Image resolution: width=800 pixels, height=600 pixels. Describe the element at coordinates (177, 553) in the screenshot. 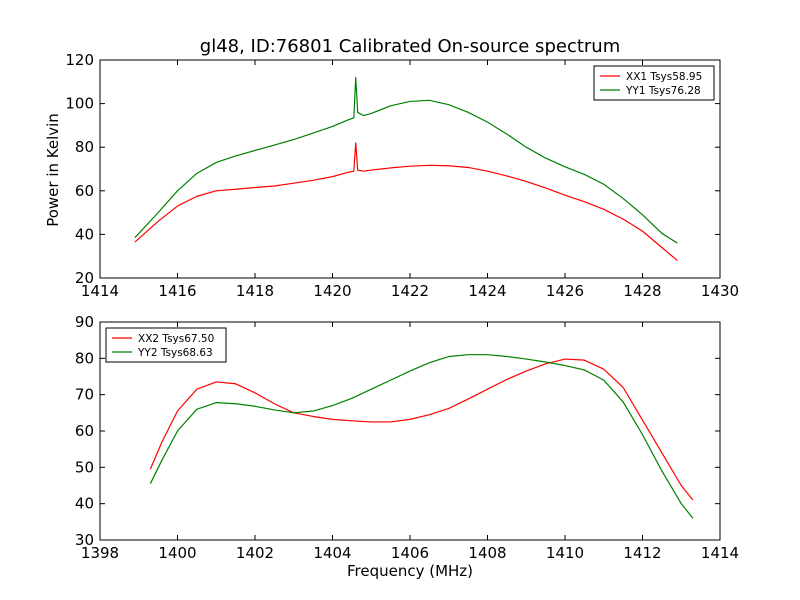

I see `x-tick-label: 1400` at that location.